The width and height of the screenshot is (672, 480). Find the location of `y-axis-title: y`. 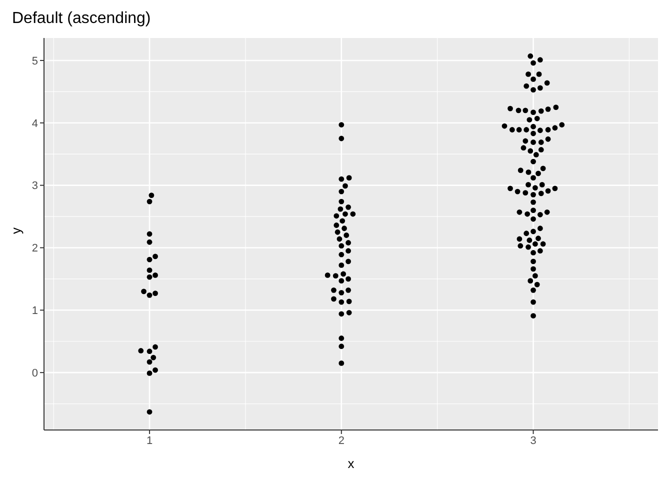

y-axis-title: y is located at coordinates (16, 230).